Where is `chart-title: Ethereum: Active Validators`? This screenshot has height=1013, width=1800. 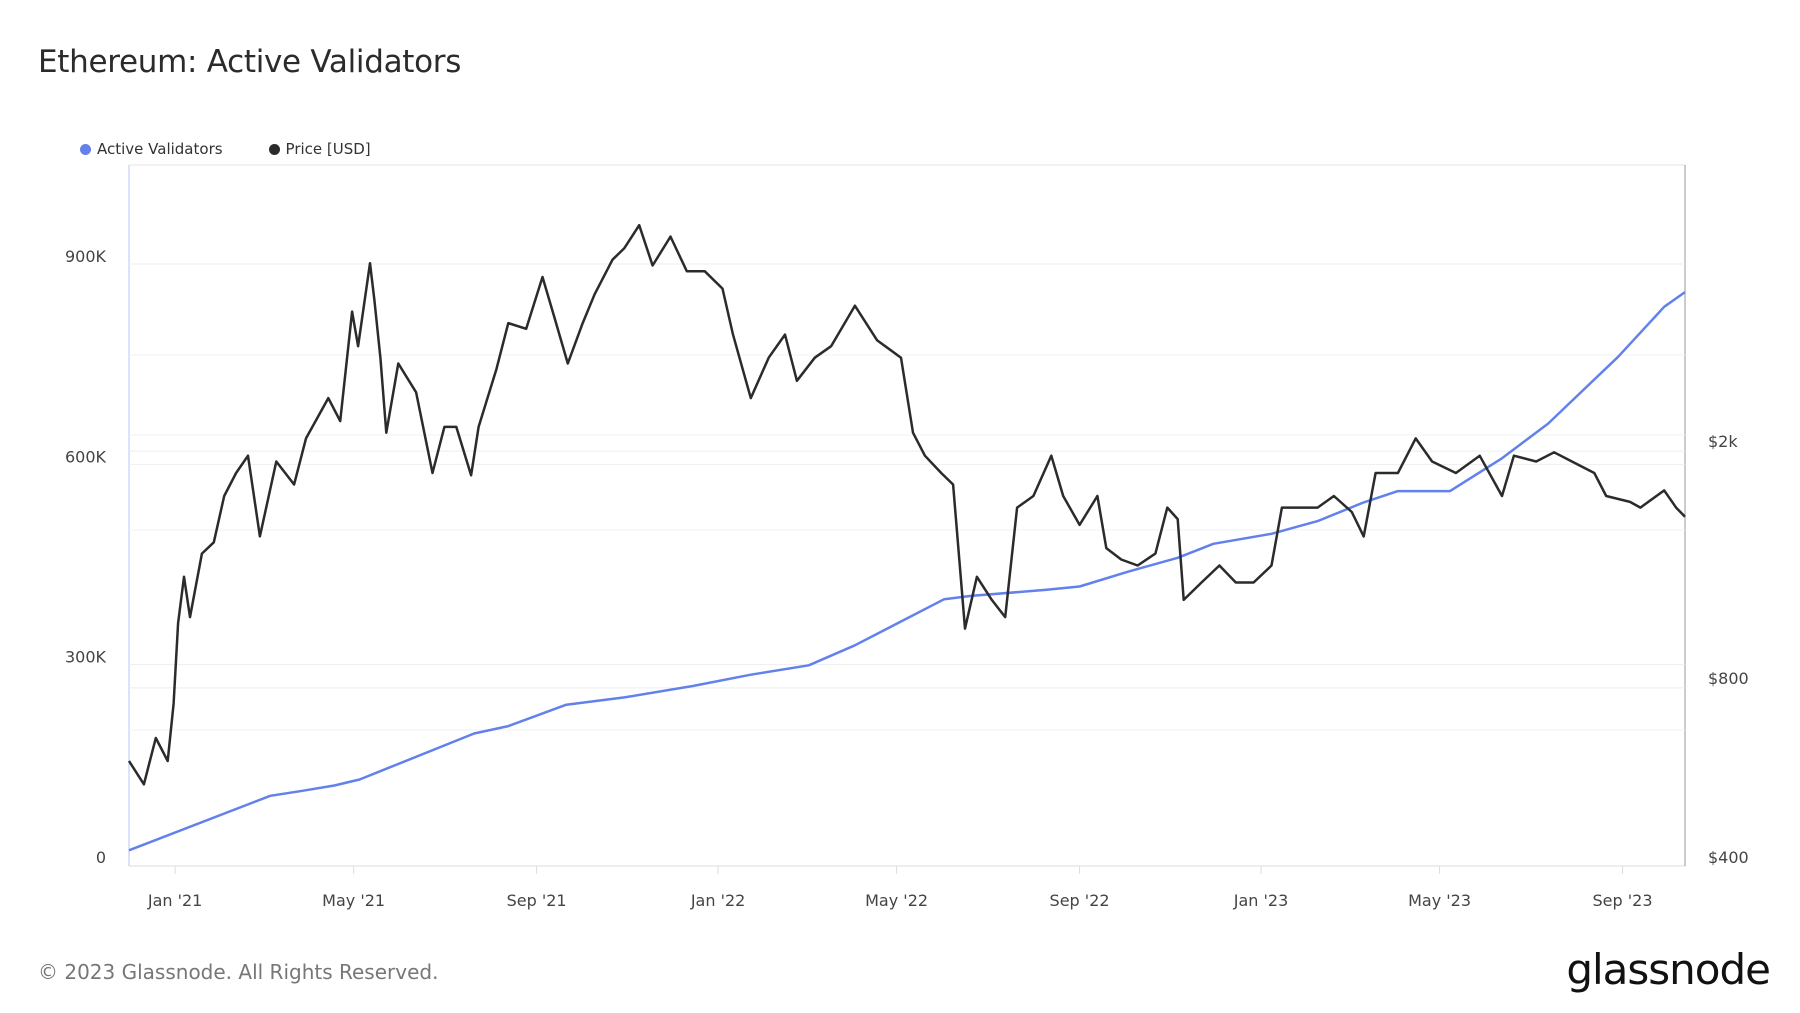
chart-title: Ethereum: Active Validators is located at coordinates (250, 62).